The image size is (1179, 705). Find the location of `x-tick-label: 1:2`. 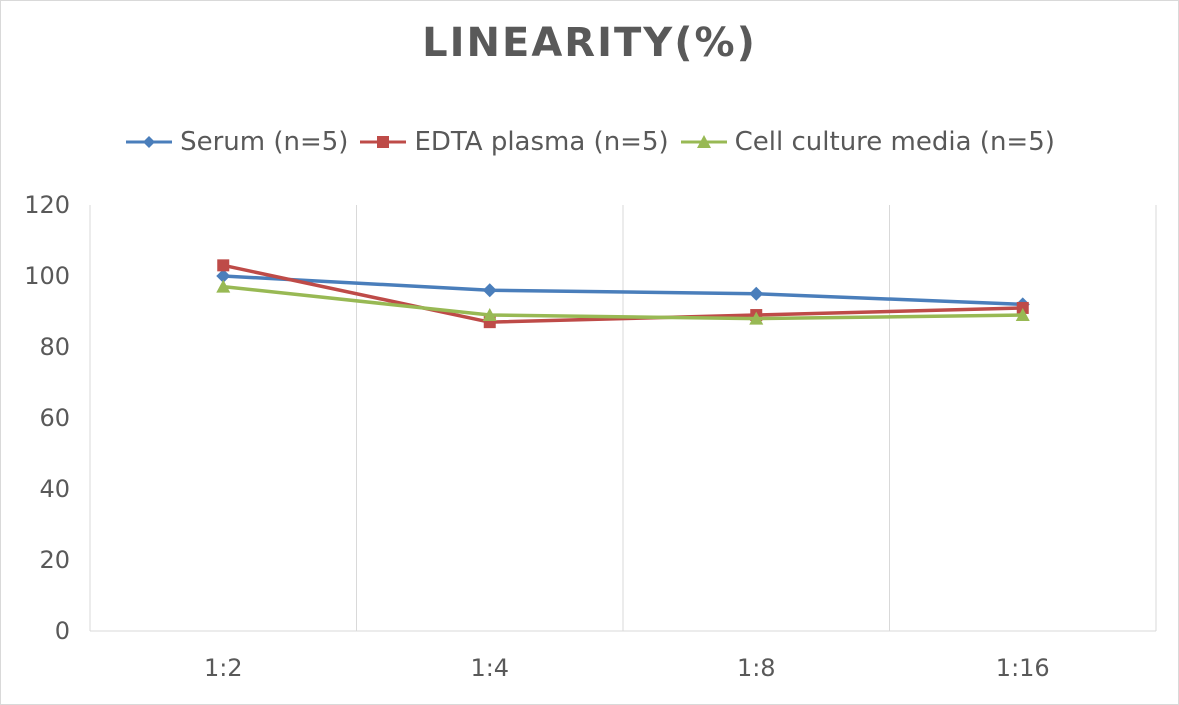

x-tick-label: 1:2 is located at coordinates (223, 668).